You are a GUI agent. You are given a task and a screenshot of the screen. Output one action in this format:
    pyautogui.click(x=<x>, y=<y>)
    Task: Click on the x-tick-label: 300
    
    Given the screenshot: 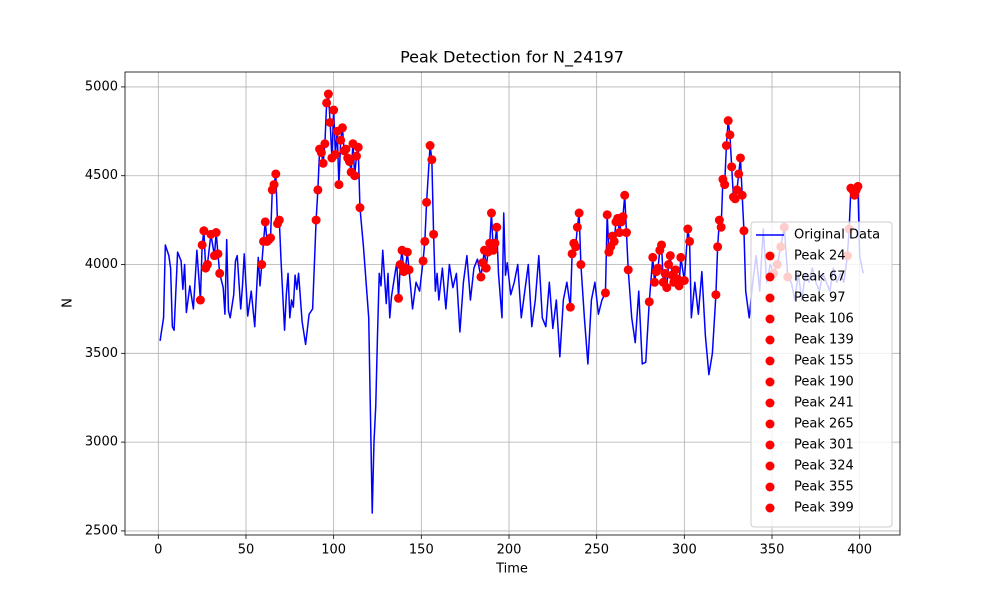 What is the action you would take?
    pyautogui.click(x=684, y=550)
    